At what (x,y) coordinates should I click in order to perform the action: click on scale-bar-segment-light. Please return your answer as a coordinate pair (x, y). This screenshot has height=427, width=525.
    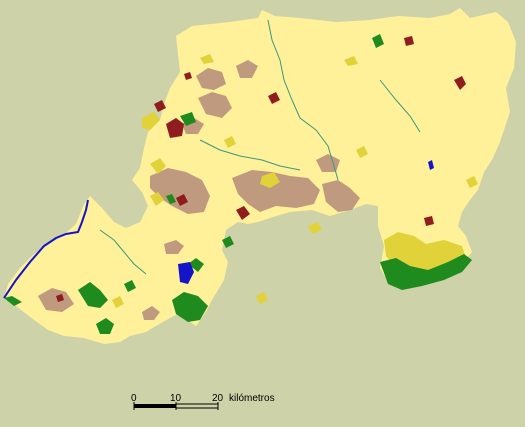
    Looking at the image, I should click on (197, 406).